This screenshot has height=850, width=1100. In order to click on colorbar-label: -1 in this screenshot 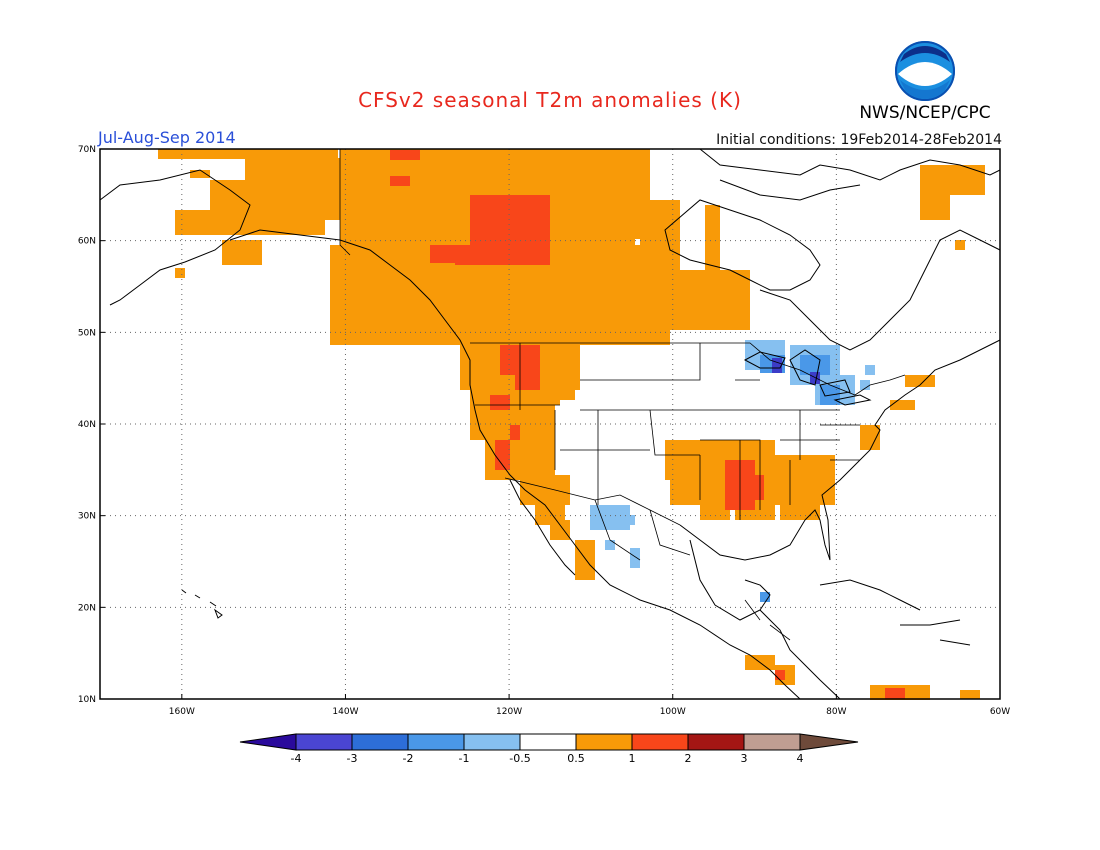, I will do `click(464, 758)`.